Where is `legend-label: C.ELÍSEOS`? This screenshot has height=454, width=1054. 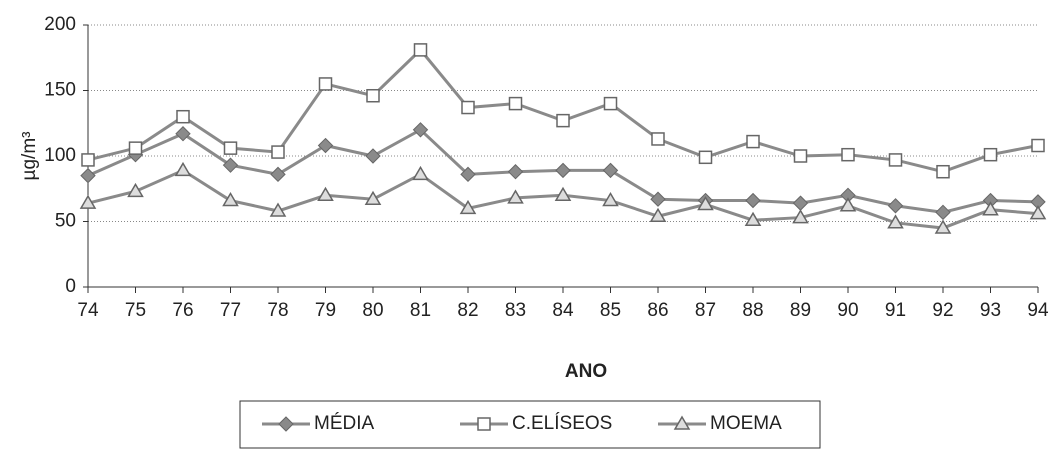 legend-label: C.ELÍSEOS is located at coordinates (562, 423).